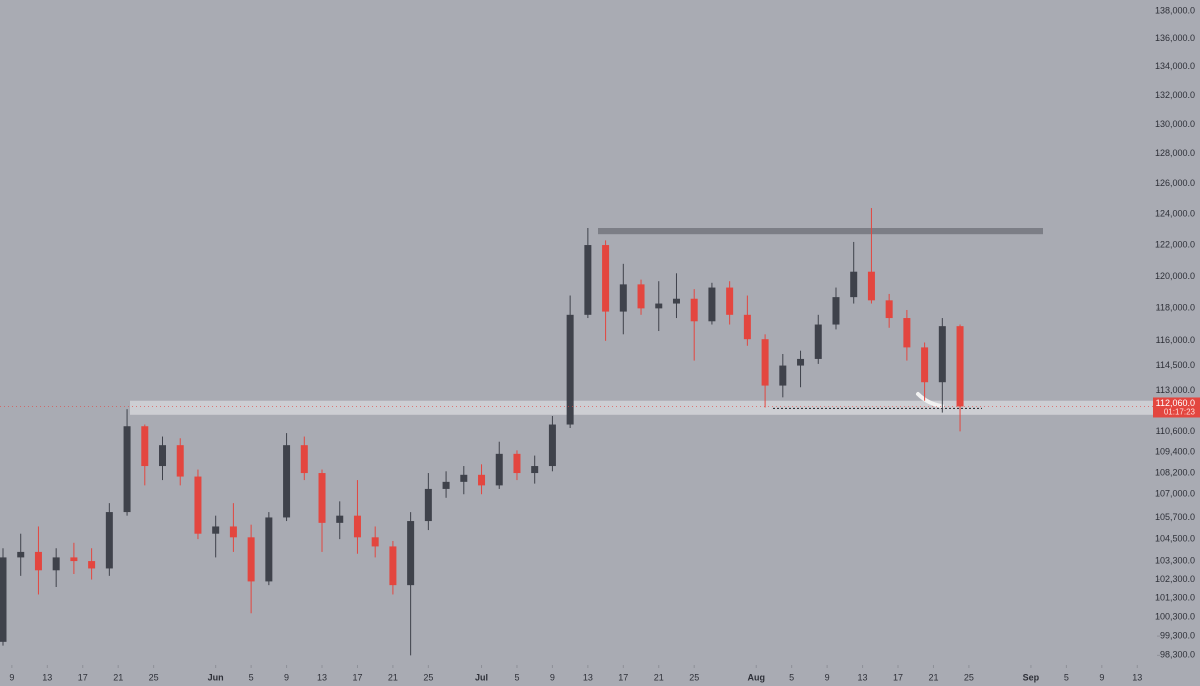  Describe the element at coordinates (1175, 10) in the screenshot. I see `y-tick-label: 138,000.0` at that location.